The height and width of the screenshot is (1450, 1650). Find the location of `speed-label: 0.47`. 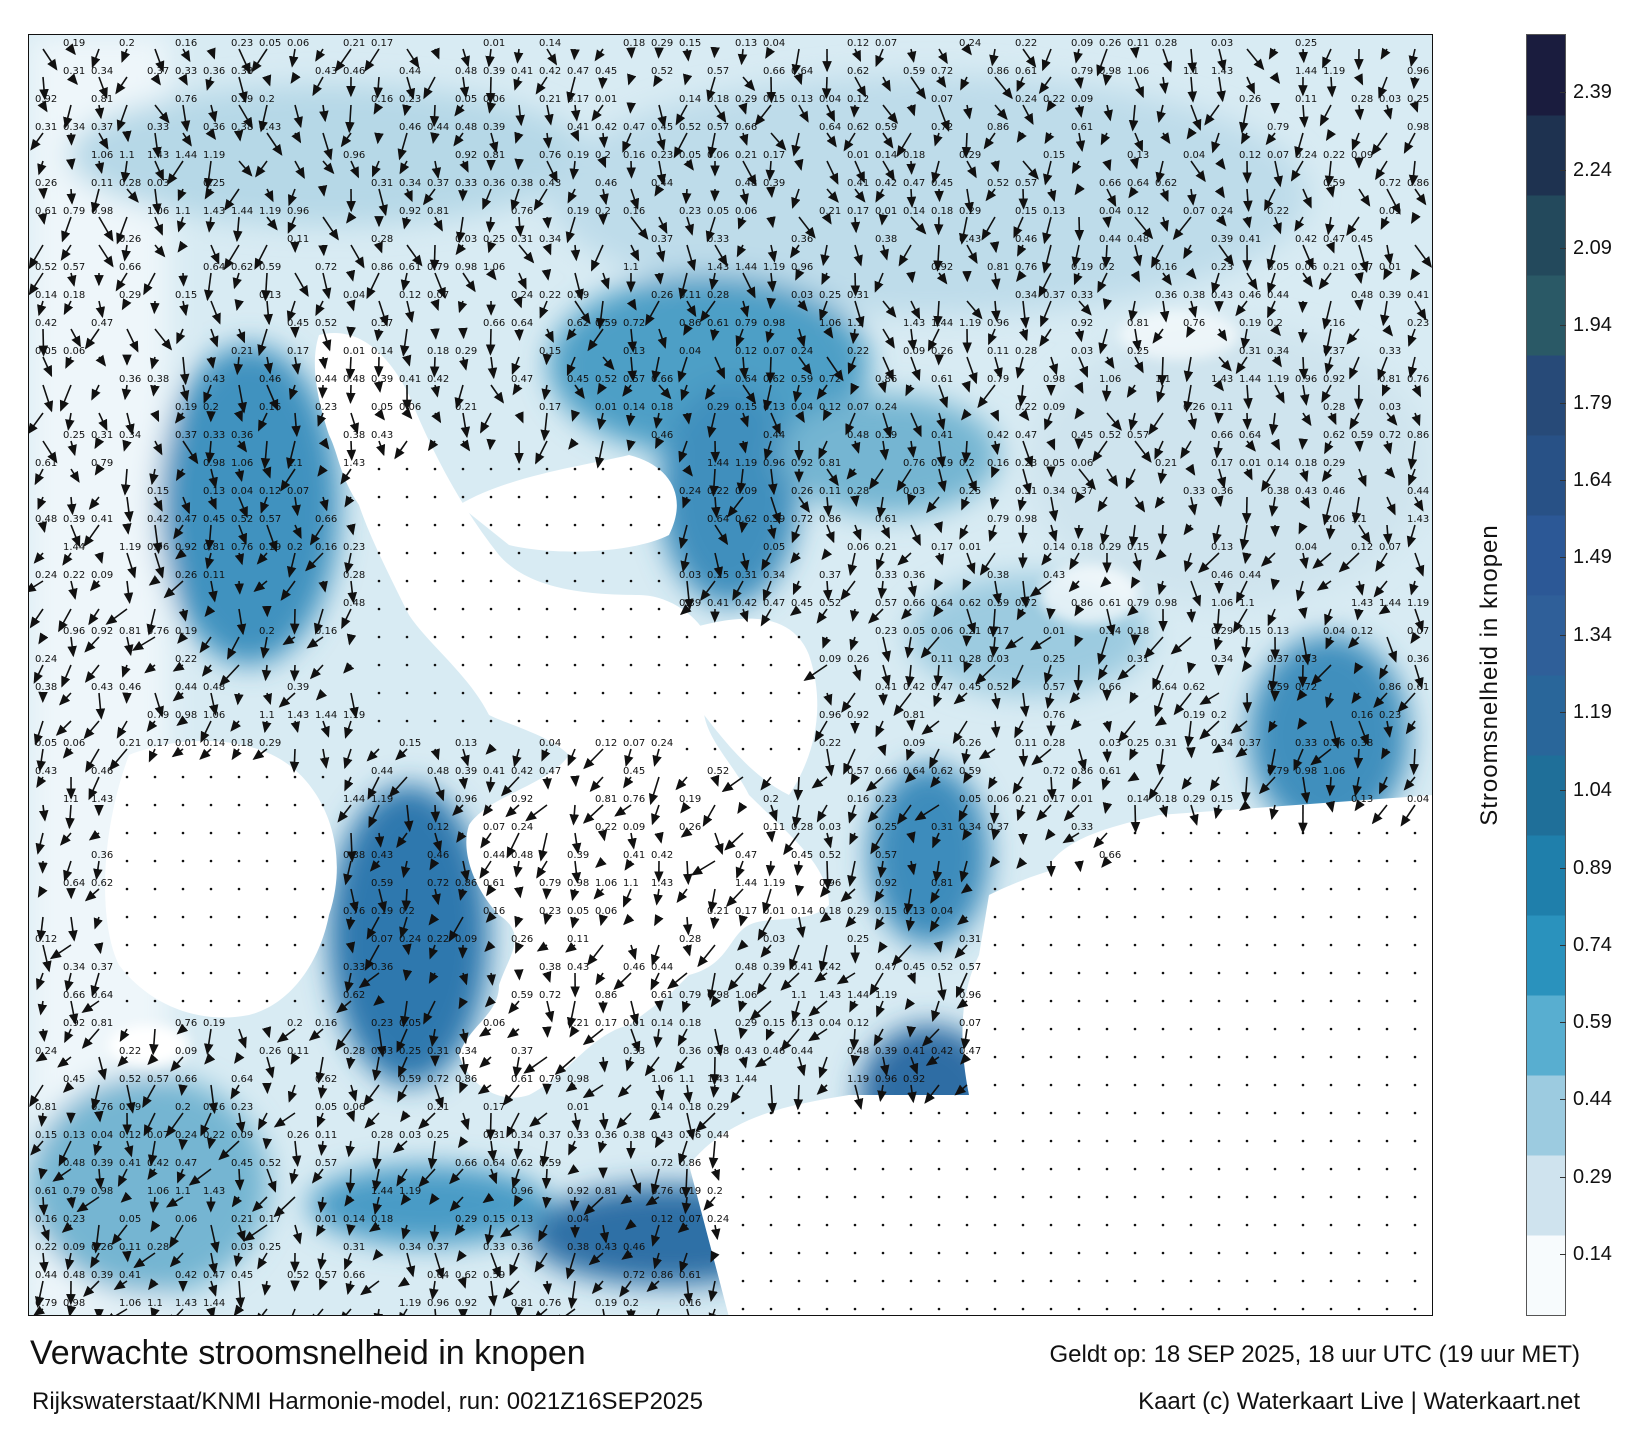

speed-label: 0.47 is located at coordinates (550, 771).